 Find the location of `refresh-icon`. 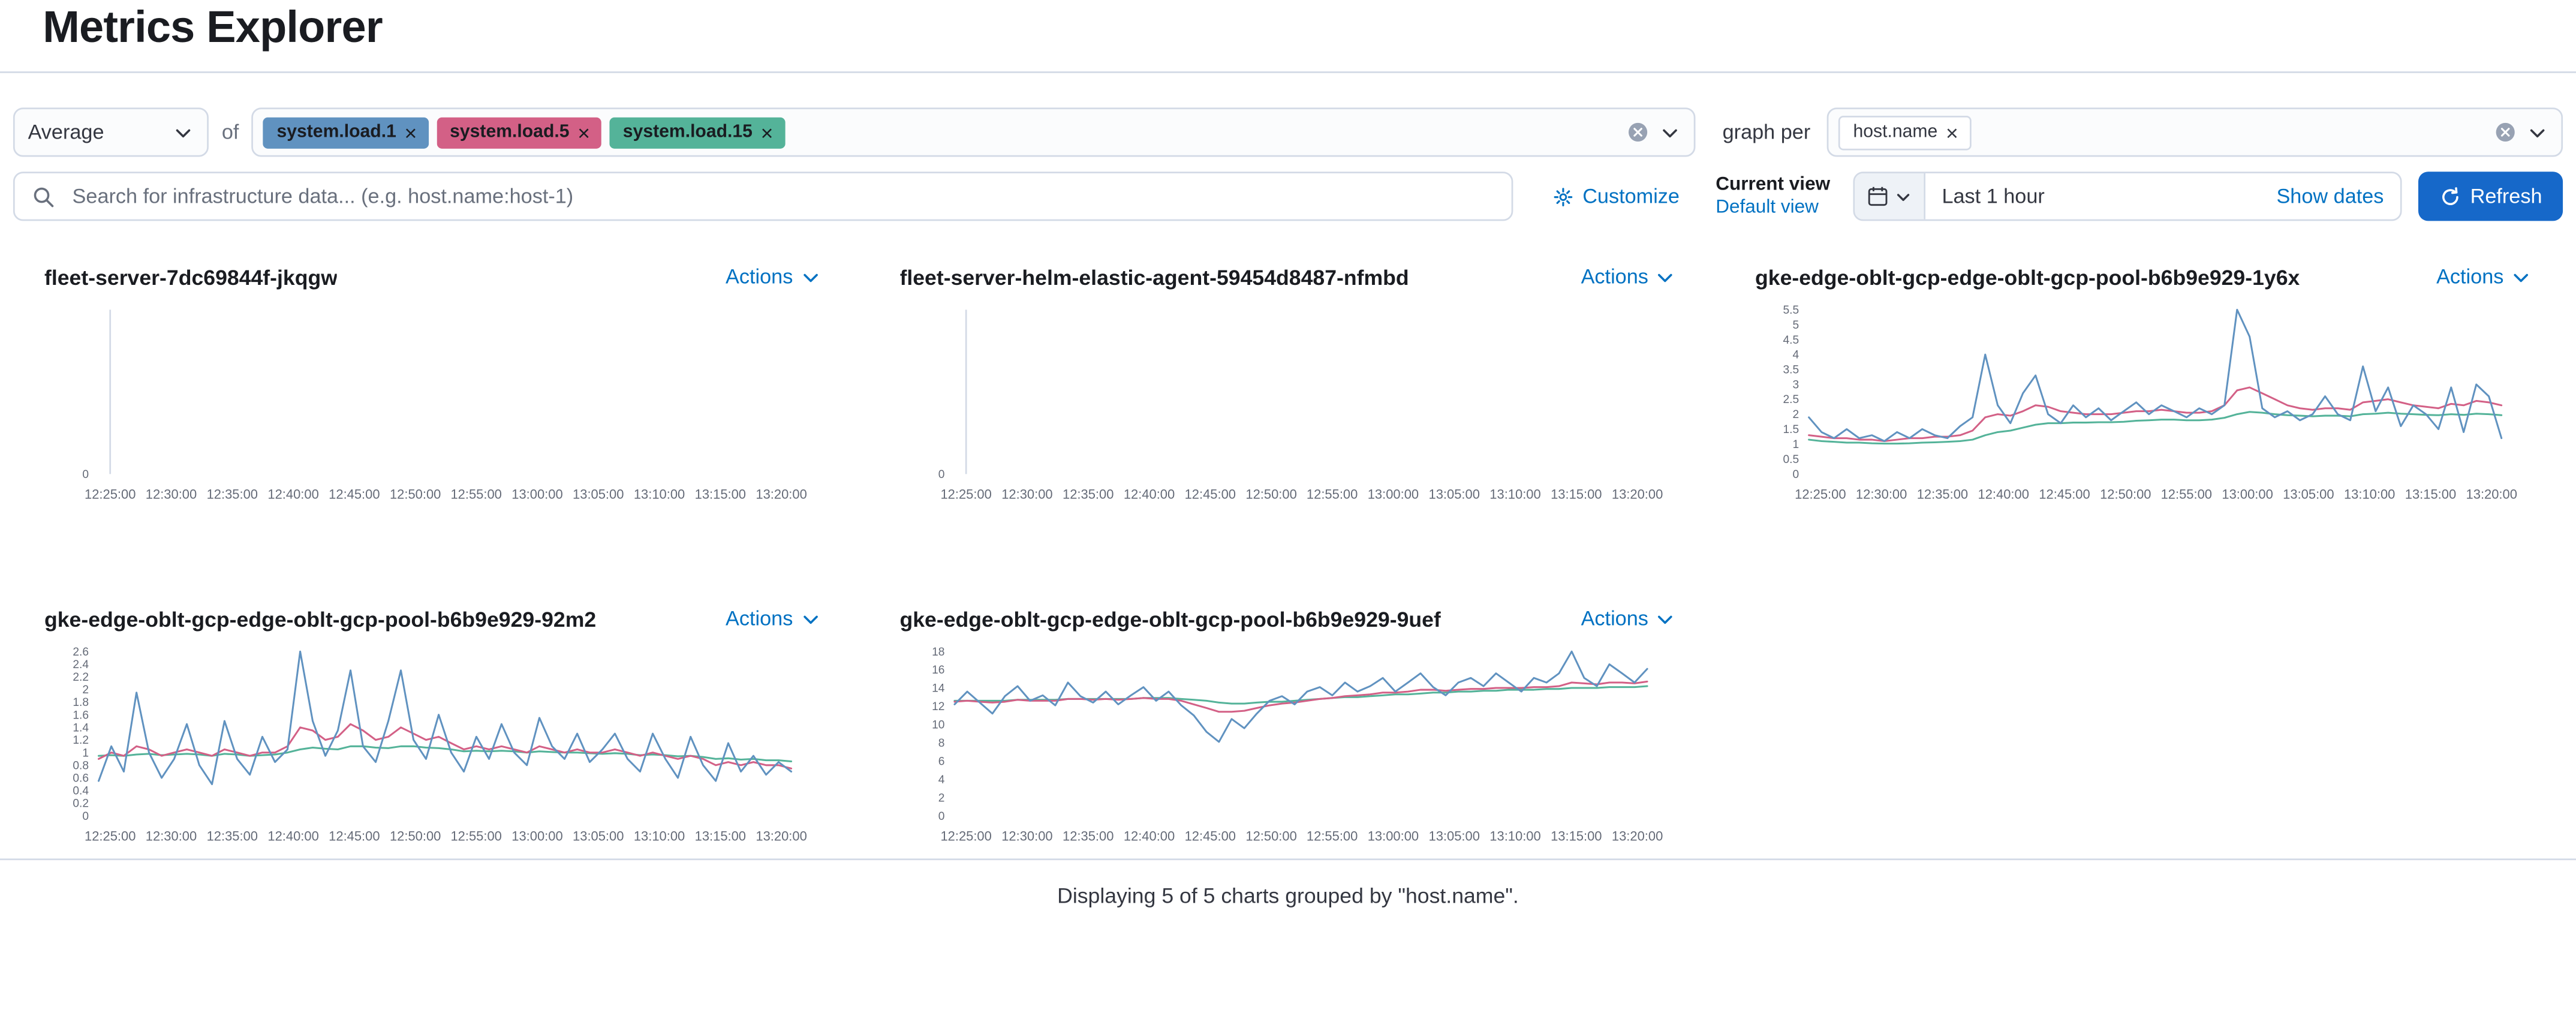

refresh-icon is located at coordinates (2450, 196).